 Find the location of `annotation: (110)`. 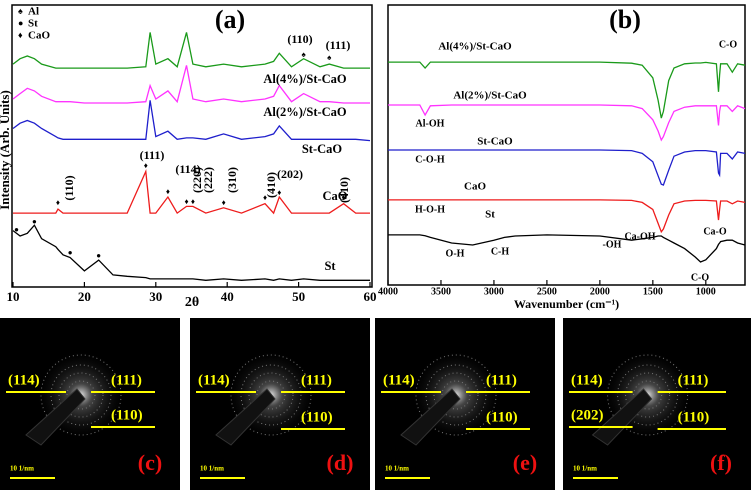

annotation: (110) is located at coordinates (299, 39).